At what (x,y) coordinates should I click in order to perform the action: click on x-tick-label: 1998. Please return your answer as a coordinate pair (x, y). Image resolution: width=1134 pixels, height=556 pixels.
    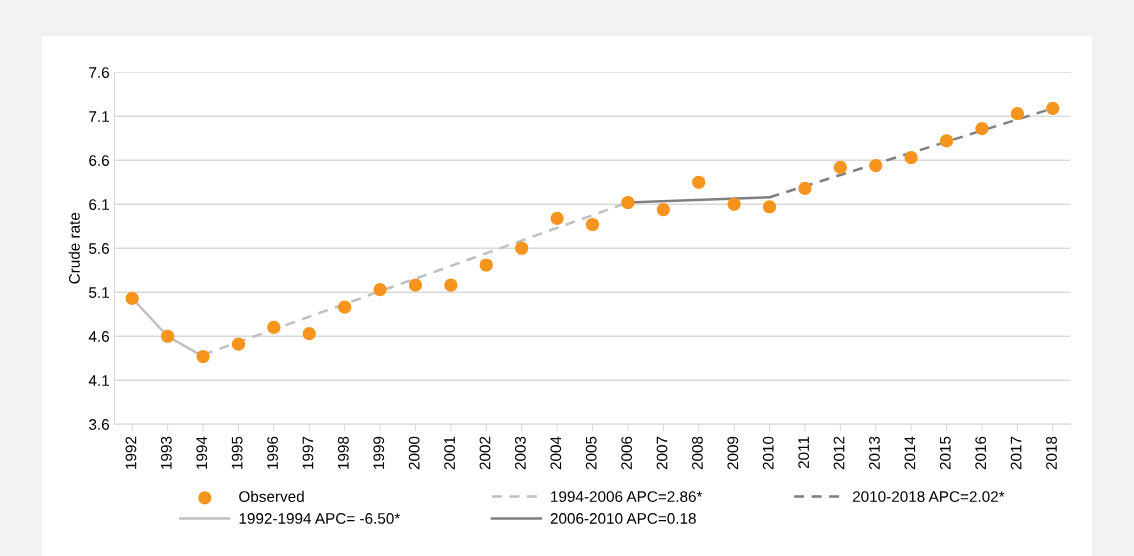
    Looking at the image, I should click on (343, 452).